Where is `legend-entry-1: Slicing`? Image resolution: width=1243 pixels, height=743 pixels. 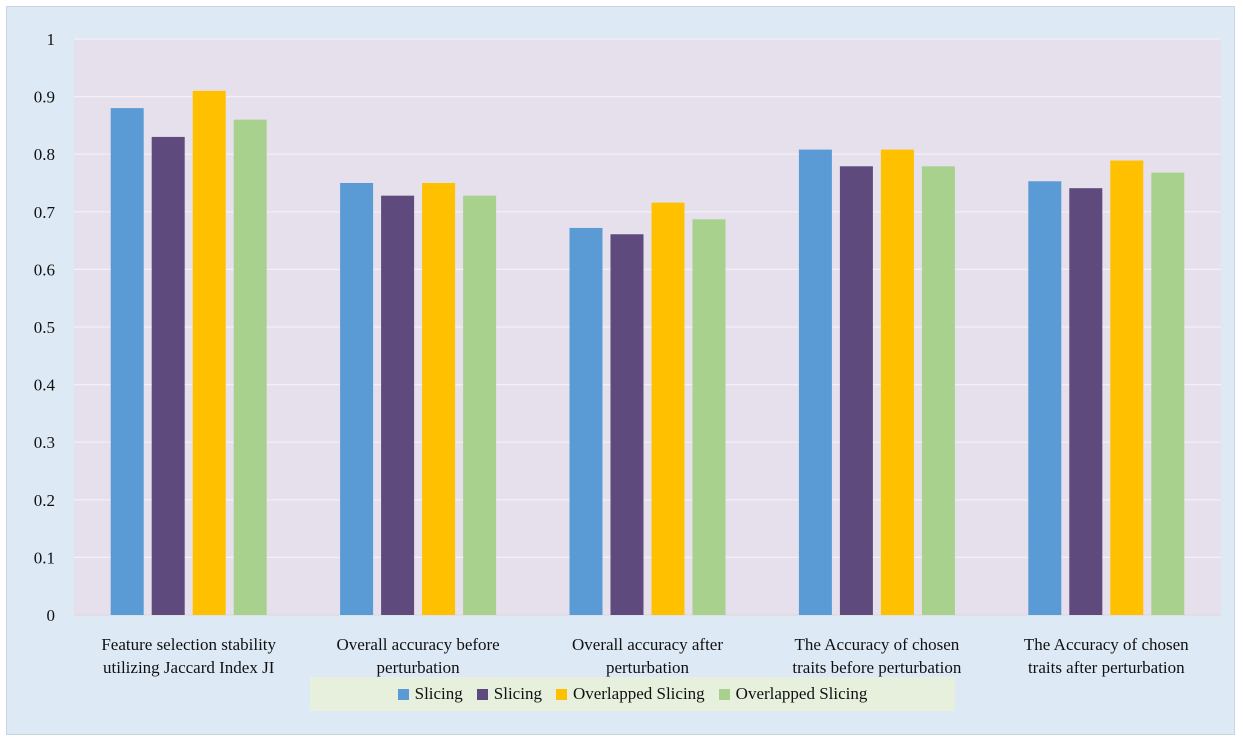 legend-entry-1: Slicing is located at coordinates (430, 694).